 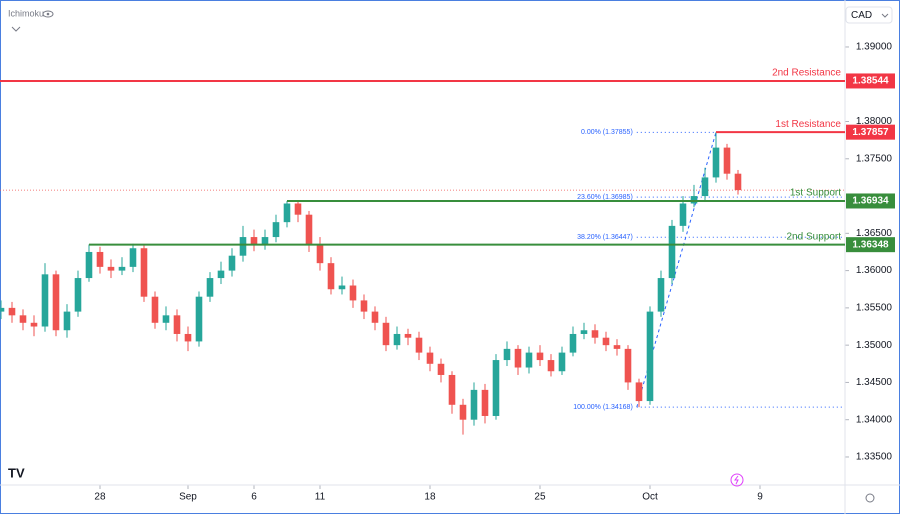 What do you see at coordinates (870, 498) in the screenshot?
I see `settings-icon` at bounding box center [870, 498].